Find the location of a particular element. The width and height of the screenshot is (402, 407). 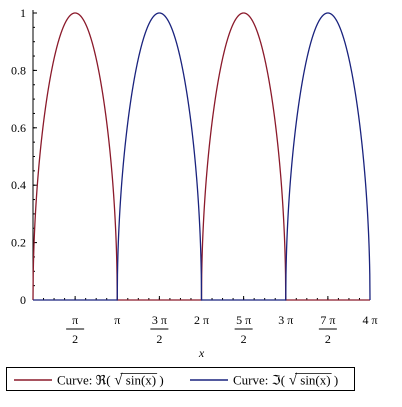

x-axis-label: x is located at coordinates (201, 353).